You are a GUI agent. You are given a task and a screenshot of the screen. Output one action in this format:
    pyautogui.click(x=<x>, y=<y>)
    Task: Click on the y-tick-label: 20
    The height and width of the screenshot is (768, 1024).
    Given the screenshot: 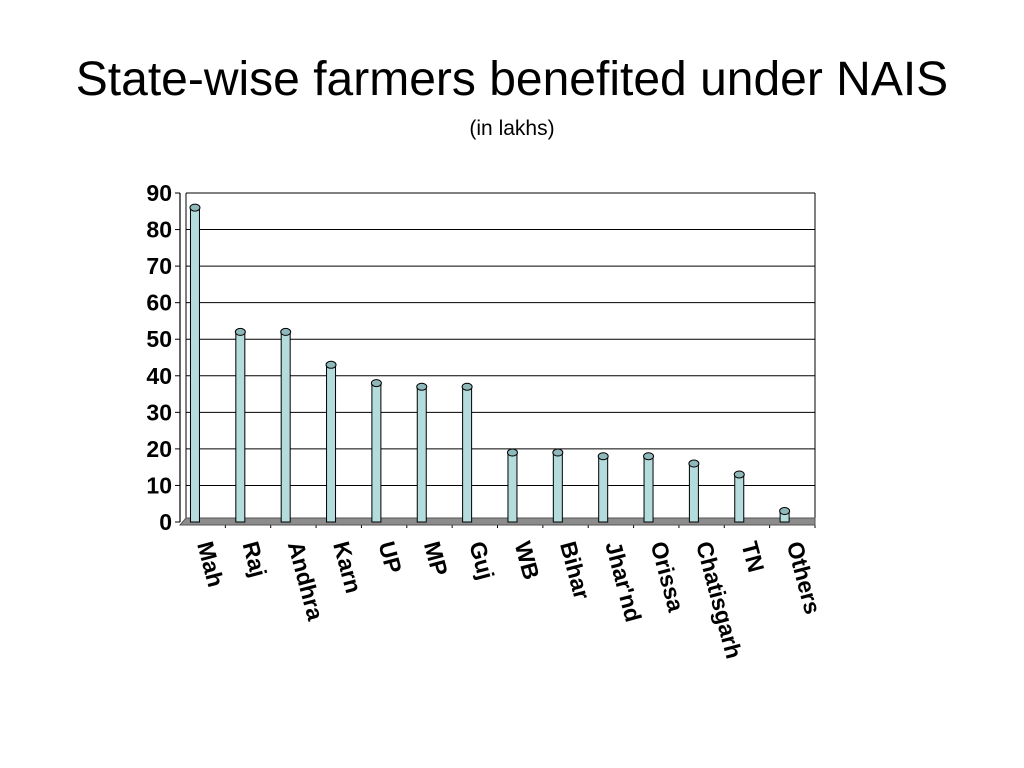 What is the action you would take?
    pyautogui.click(x=159, y=449)
    